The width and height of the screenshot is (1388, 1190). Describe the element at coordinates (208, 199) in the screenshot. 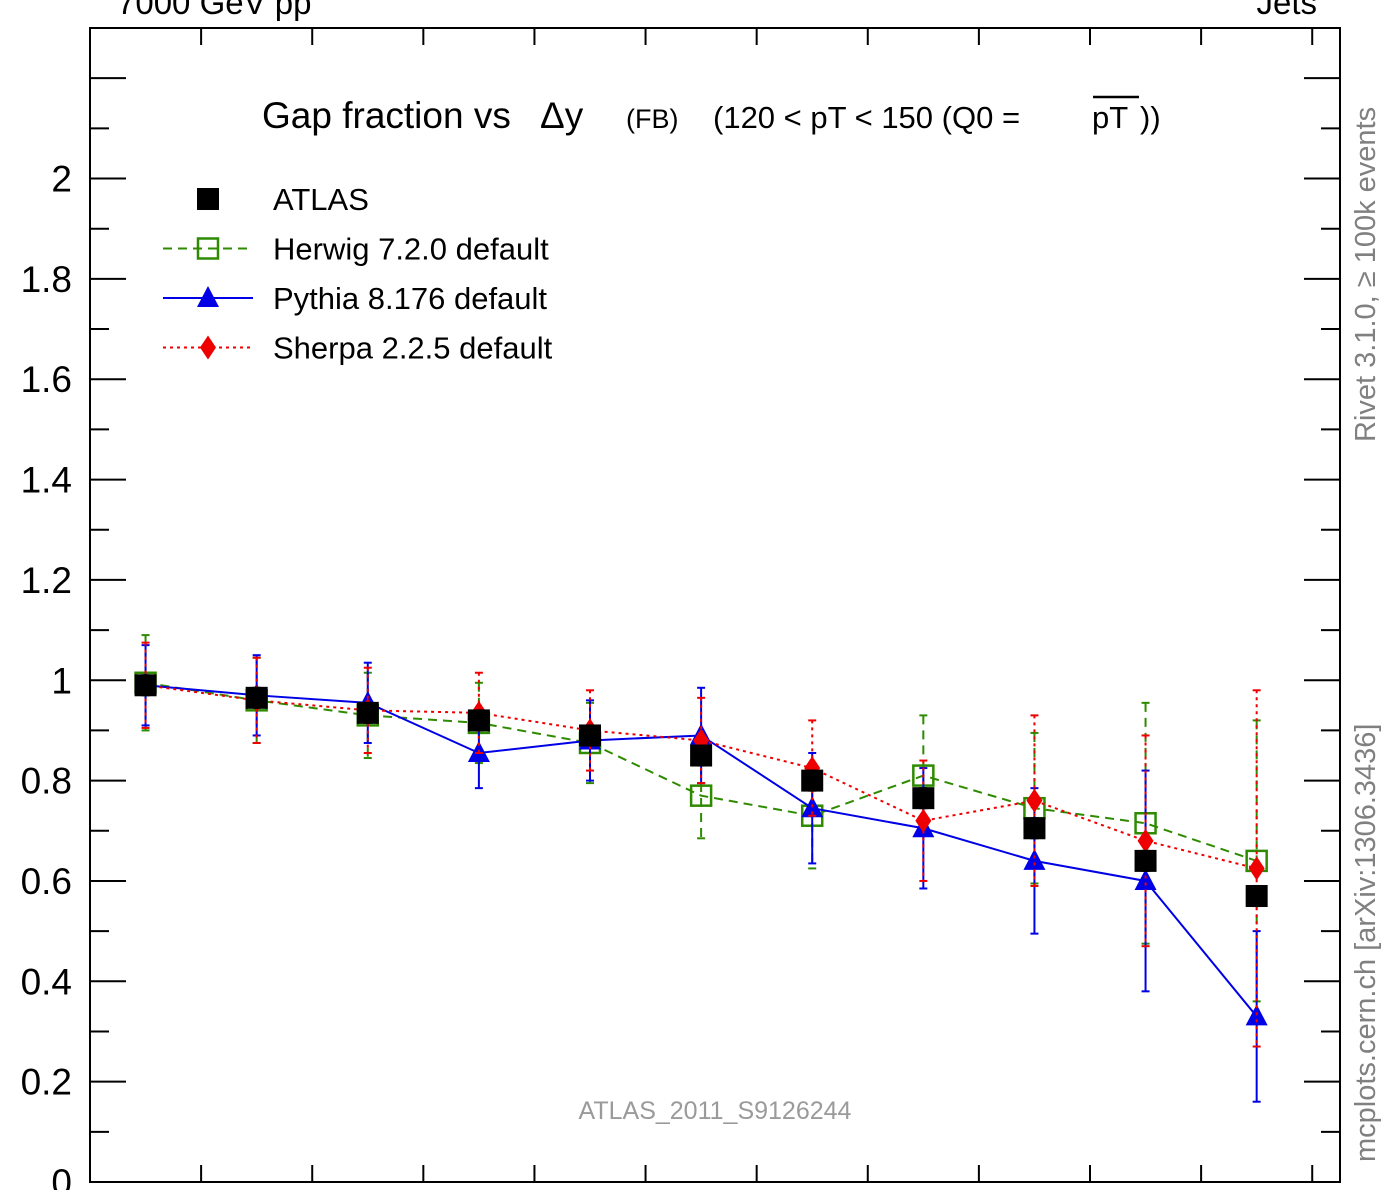

I see `legend-marker-atlas` at that location.